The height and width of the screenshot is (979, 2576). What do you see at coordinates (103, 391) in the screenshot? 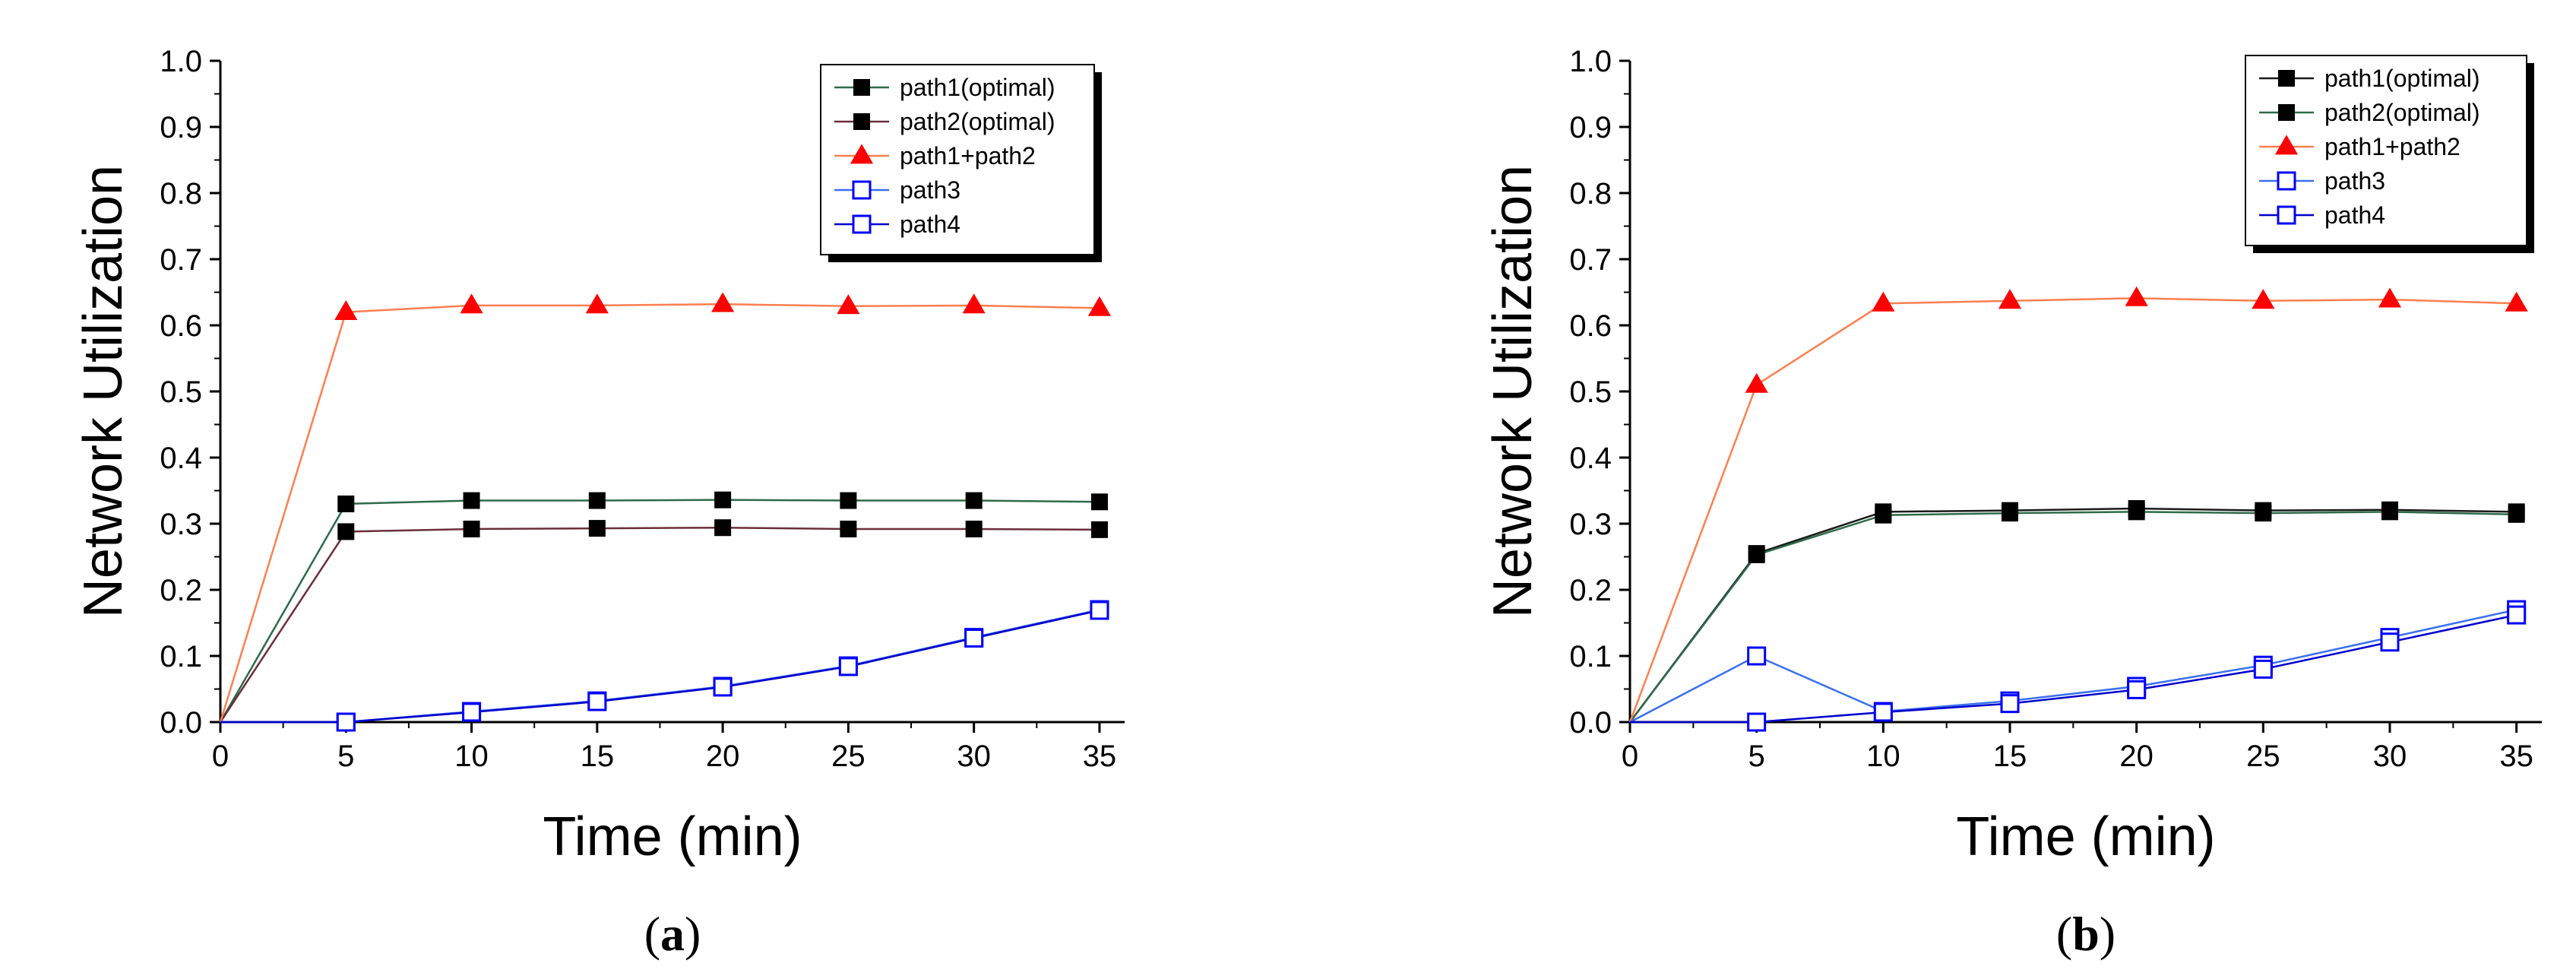
I see `y-axis-title: Network Utilization` at bounding box center [103, 391].